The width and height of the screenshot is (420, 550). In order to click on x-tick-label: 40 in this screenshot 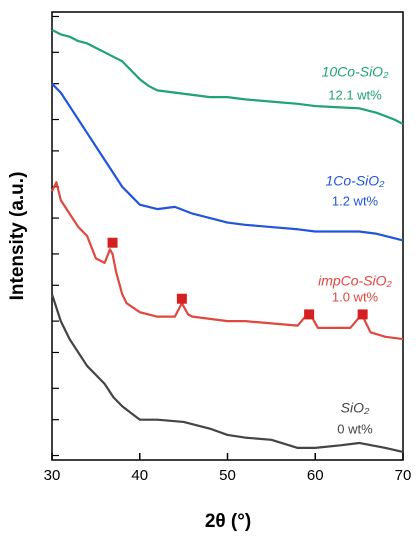, I will do `click(139, 475)`.